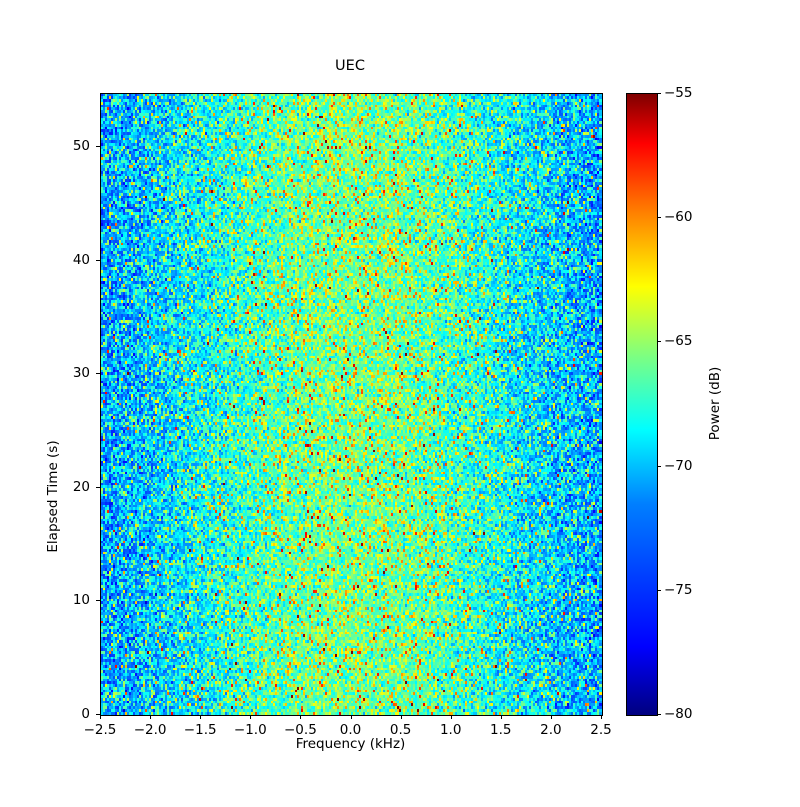  I want to click on colorbar, so click(642, 404).